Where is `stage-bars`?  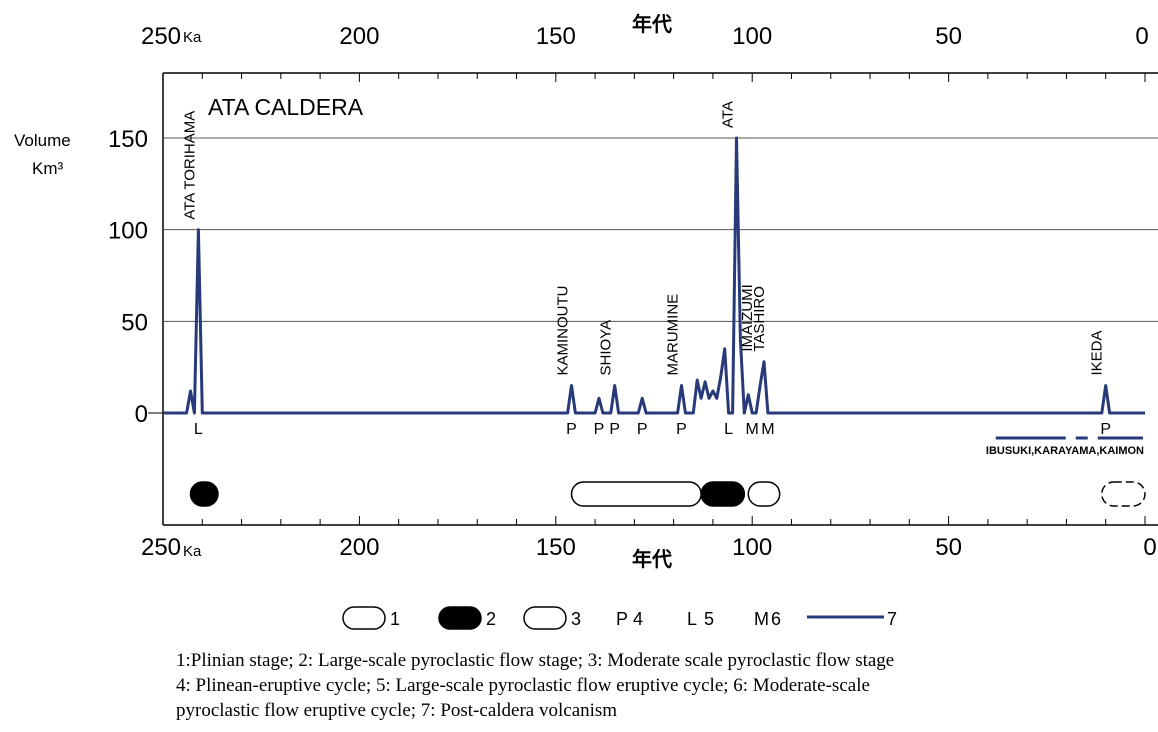
stage-bars is located at coordinates (667, 494).